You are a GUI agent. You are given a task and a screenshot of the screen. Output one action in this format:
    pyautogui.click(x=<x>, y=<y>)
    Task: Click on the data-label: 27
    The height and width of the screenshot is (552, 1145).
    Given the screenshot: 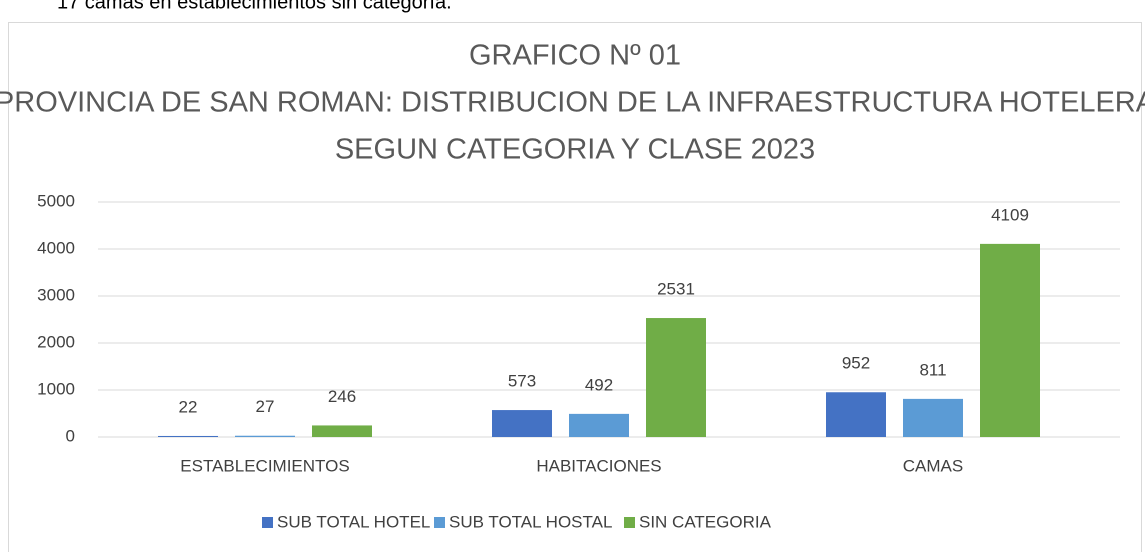 What is the action you would take?
    pyautogui.click(x=265, y=406)
    